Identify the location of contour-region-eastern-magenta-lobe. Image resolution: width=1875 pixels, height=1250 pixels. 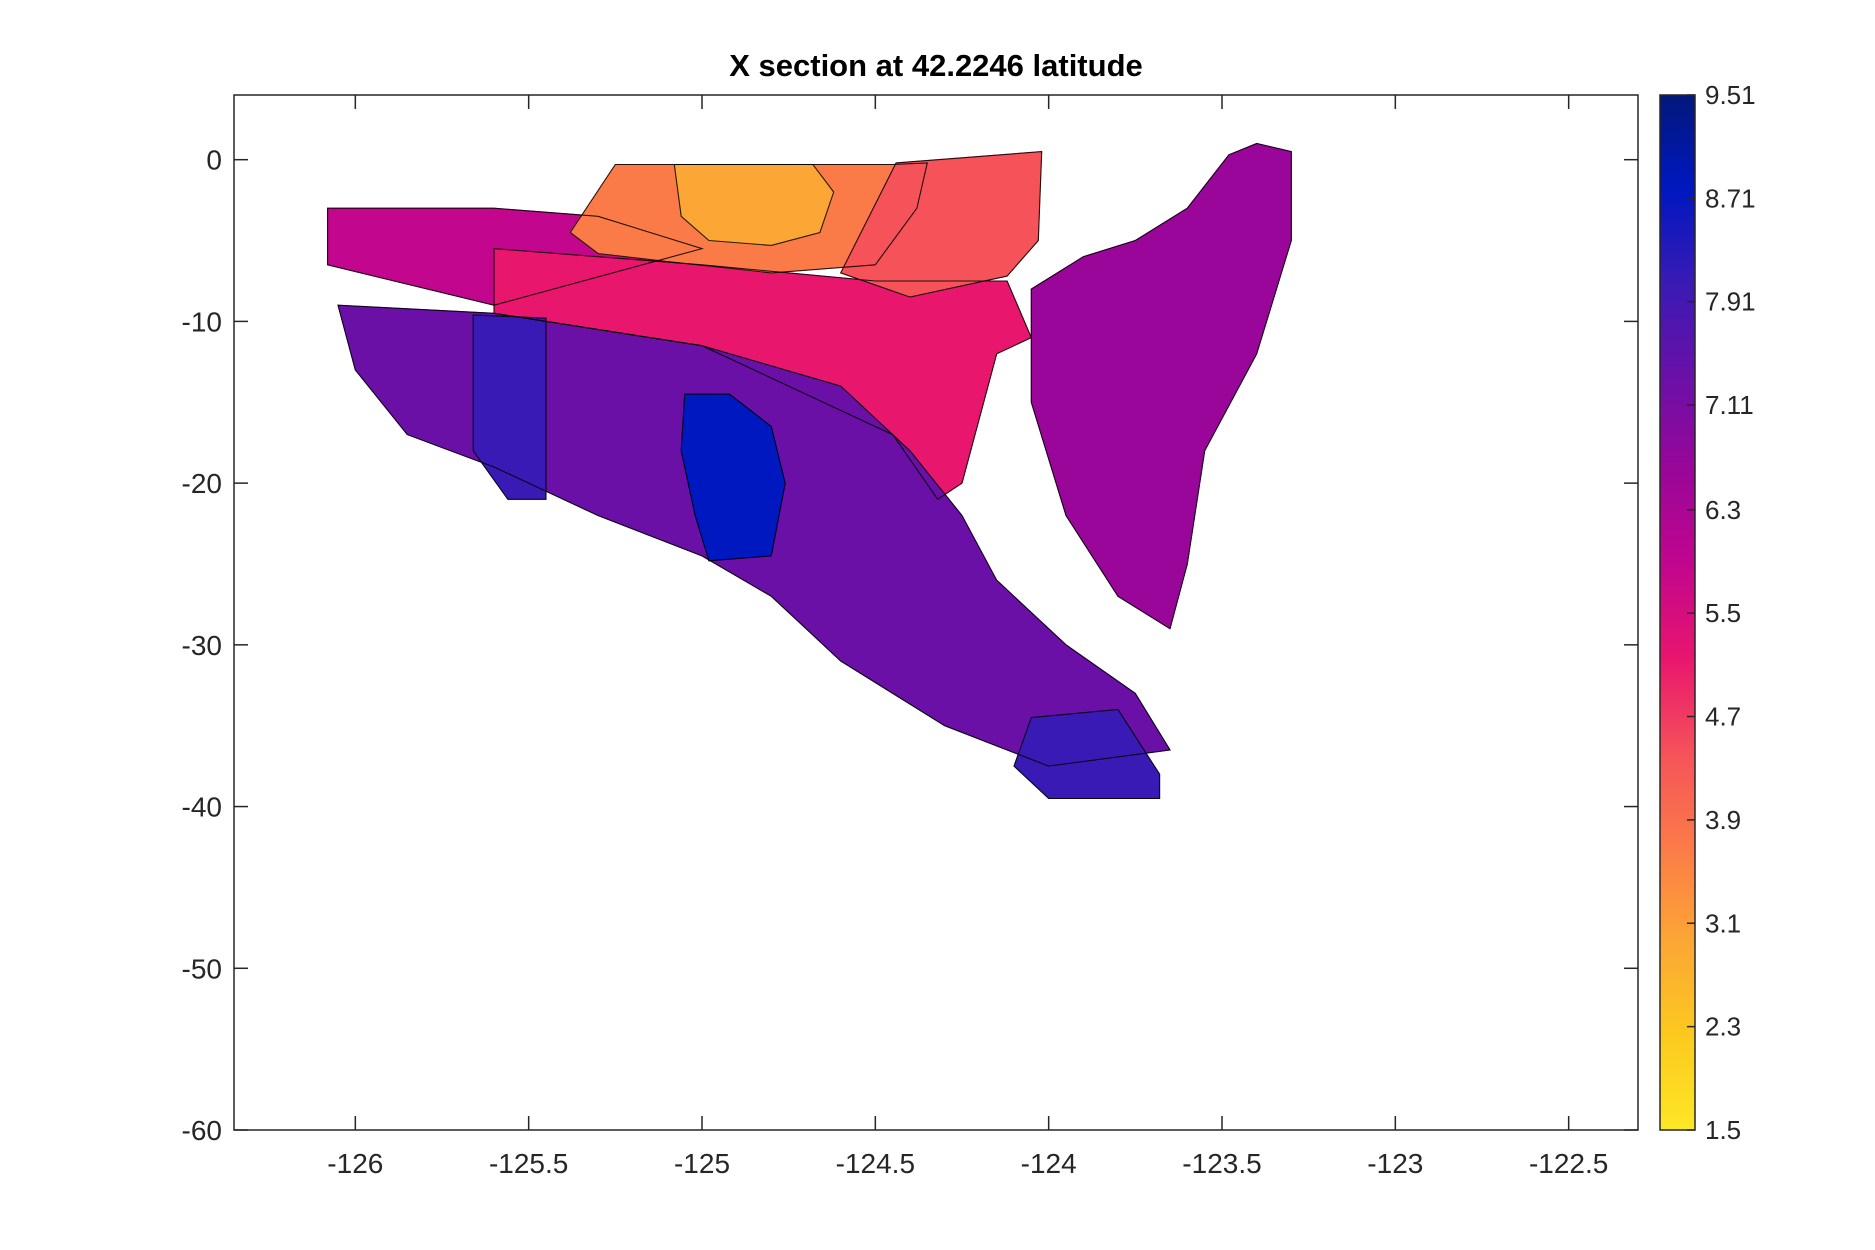
(1161, 386).